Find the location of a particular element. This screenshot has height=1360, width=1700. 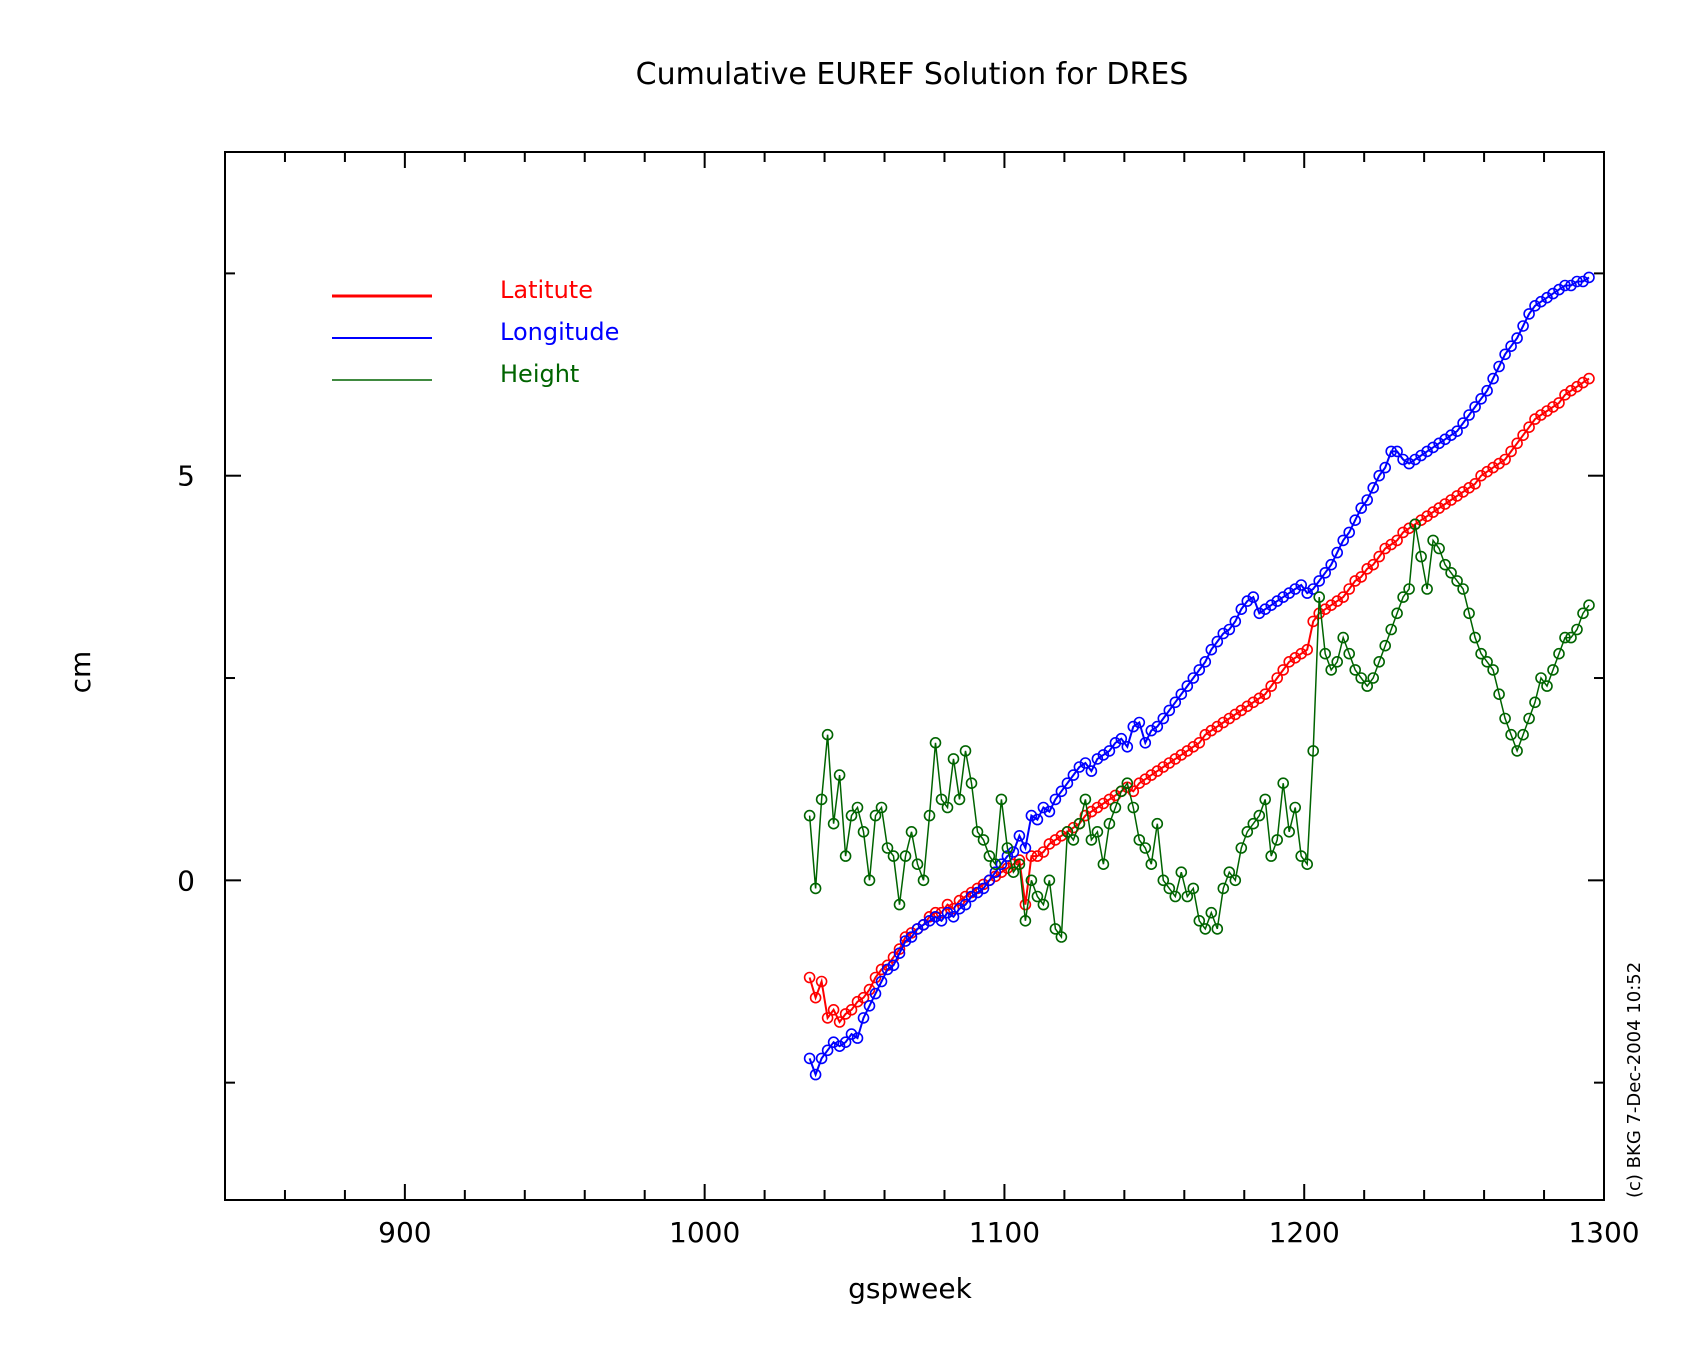

legend-label-longitude: Longitude is located at coordinates (559, 332).